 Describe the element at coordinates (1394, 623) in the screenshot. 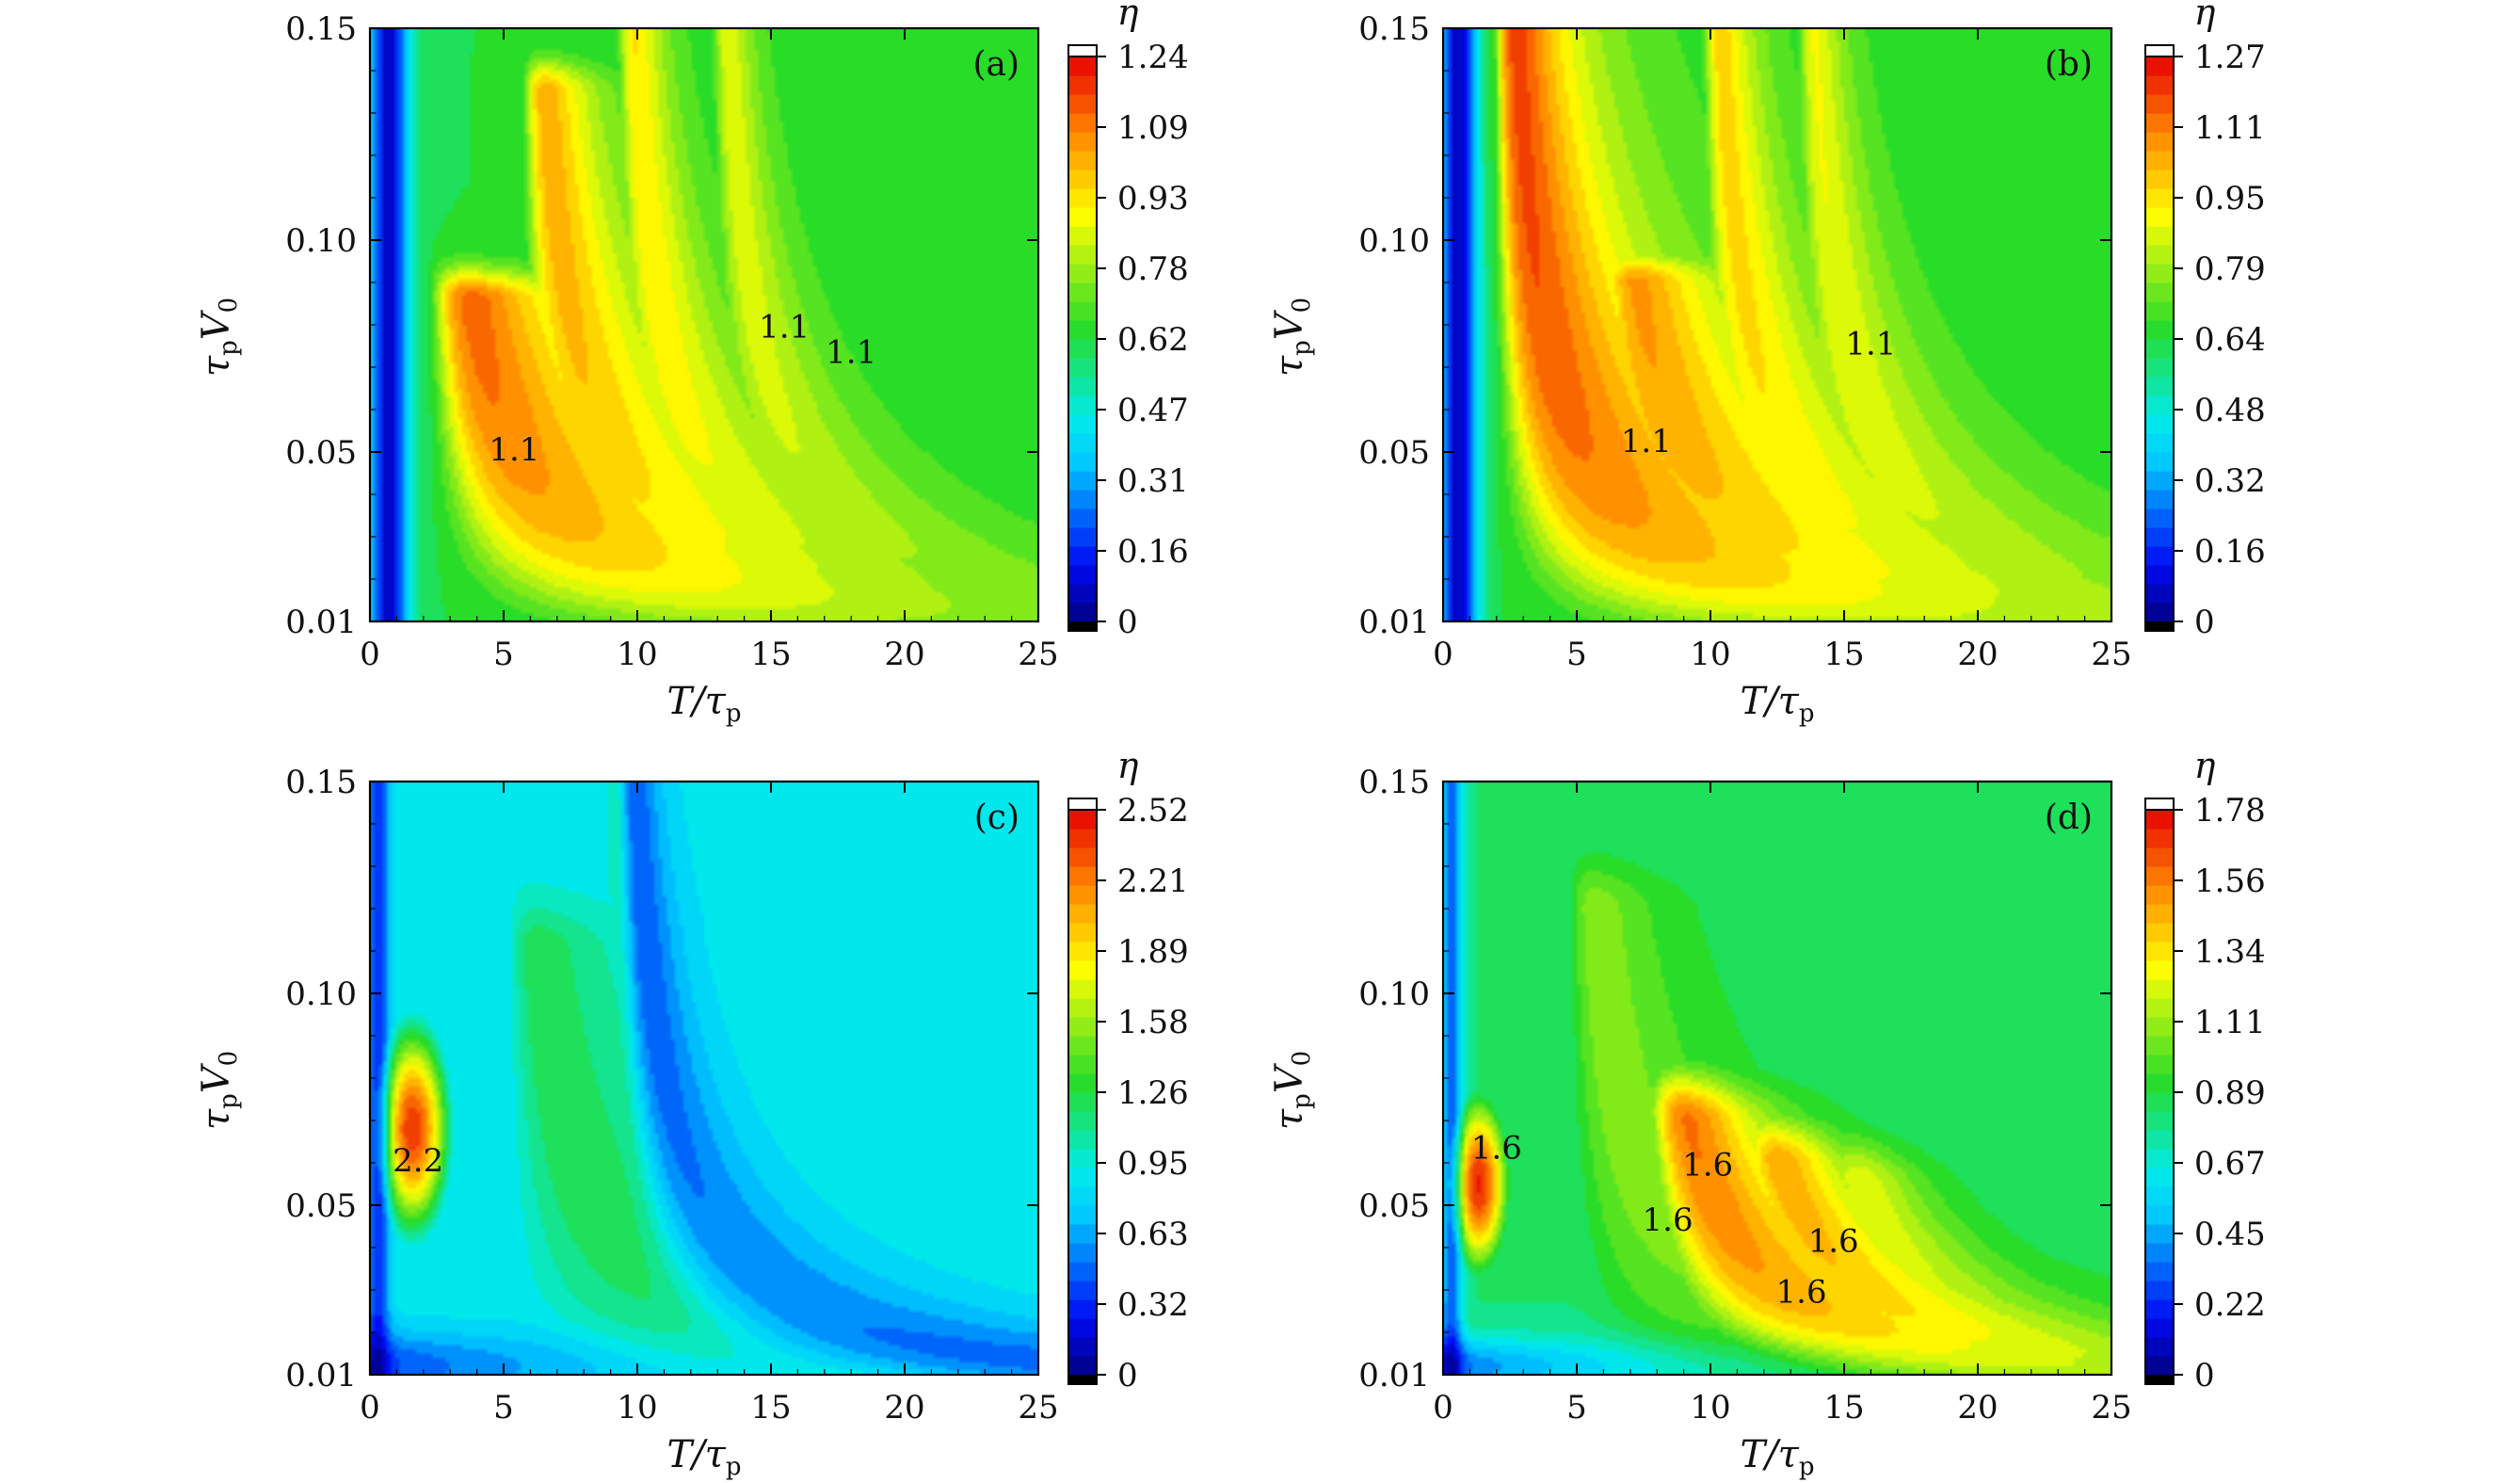

I see `y-tick-label: 0.01` at that location.